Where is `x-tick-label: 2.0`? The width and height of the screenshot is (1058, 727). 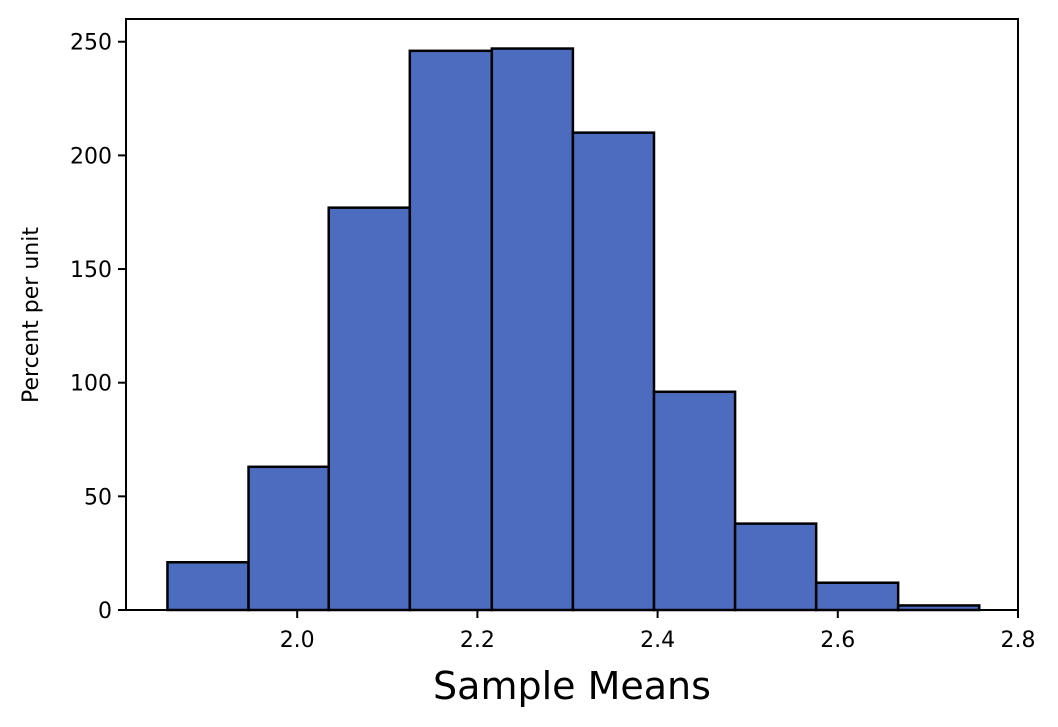
x-tick-label: 2.0 is located at coordinates (297, 640).